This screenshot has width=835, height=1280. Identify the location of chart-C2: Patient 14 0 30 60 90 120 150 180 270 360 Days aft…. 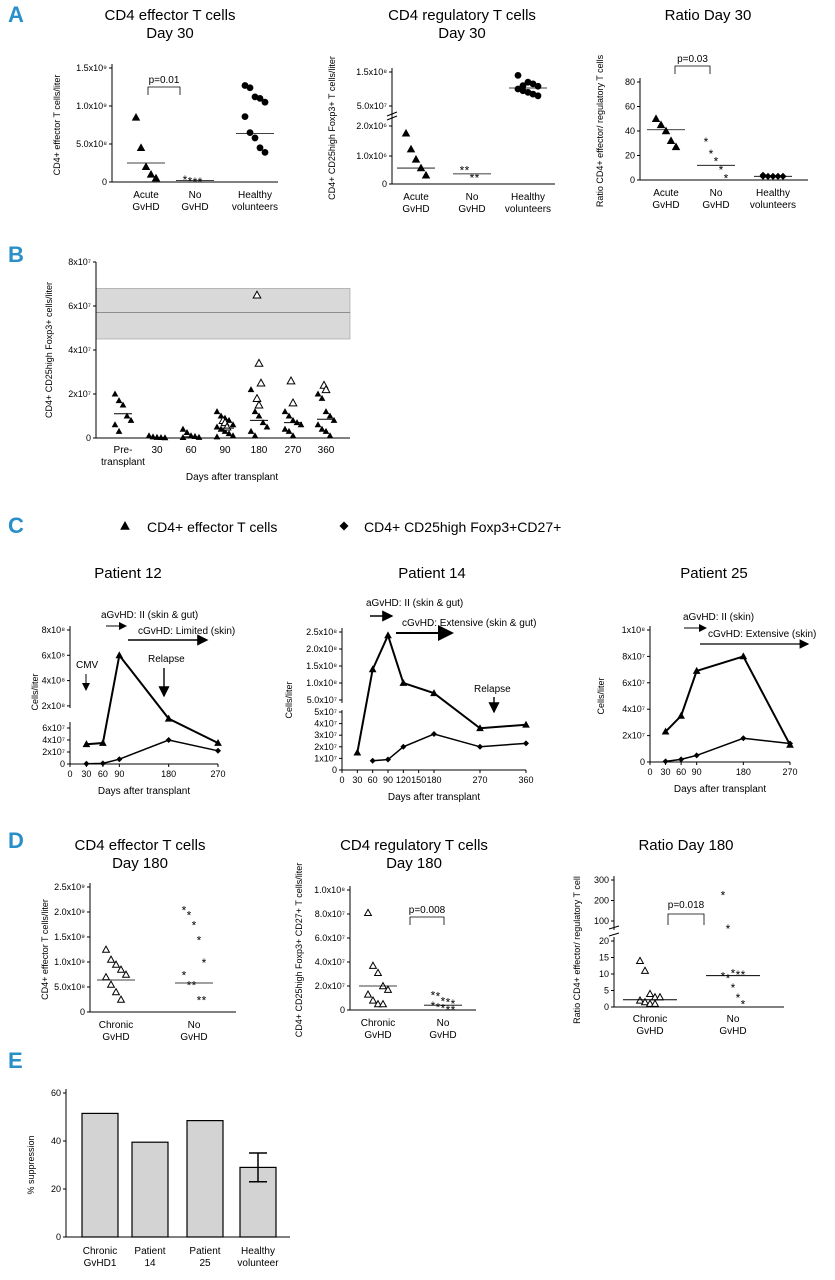
(410, 684).